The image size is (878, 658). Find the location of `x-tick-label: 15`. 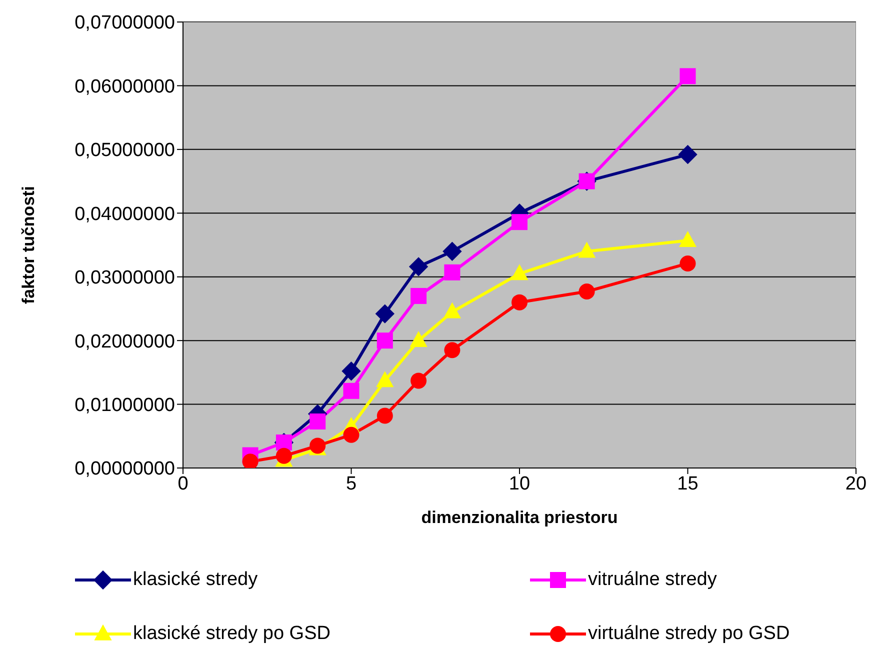

x-tick-label: 15 is located at coordinates (687, 483).